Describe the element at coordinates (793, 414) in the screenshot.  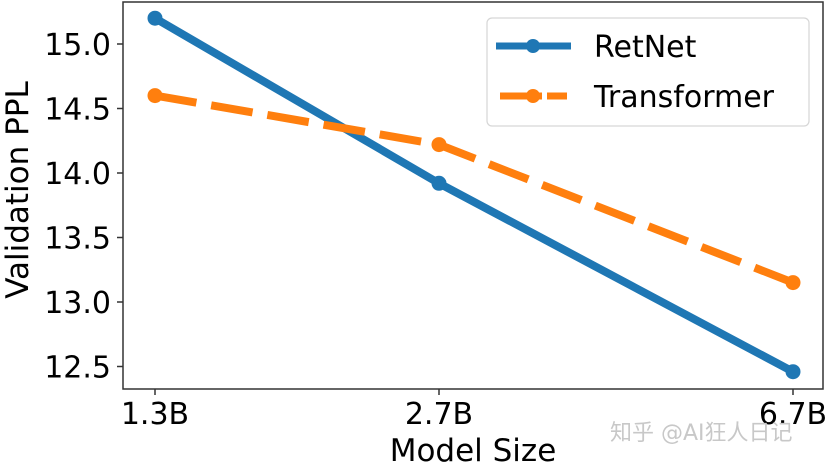
I see `x-tick-label: 6.7B` at that location.